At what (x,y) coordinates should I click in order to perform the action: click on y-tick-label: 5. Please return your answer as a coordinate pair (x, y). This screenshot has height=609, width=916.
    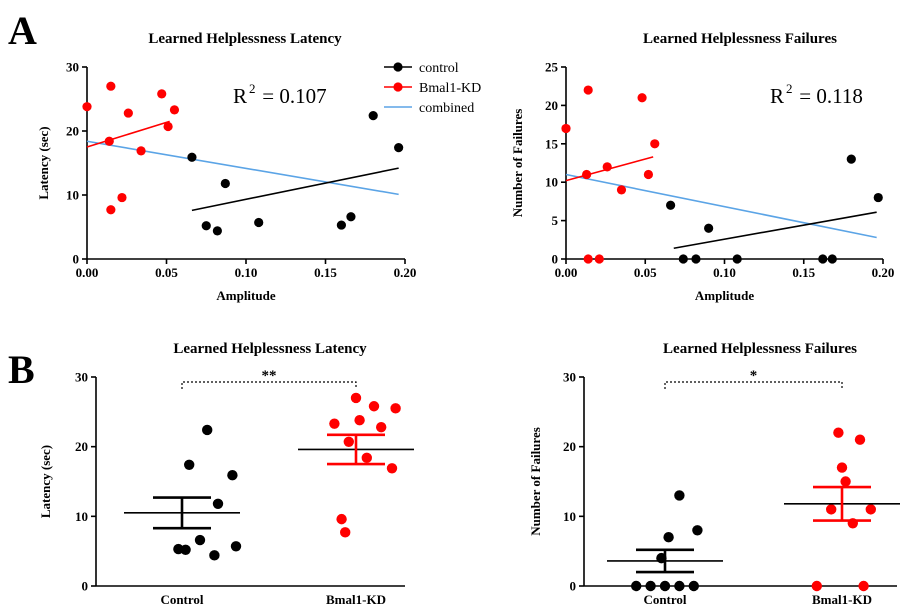
    Looking at the image, I should click on (555, 220).